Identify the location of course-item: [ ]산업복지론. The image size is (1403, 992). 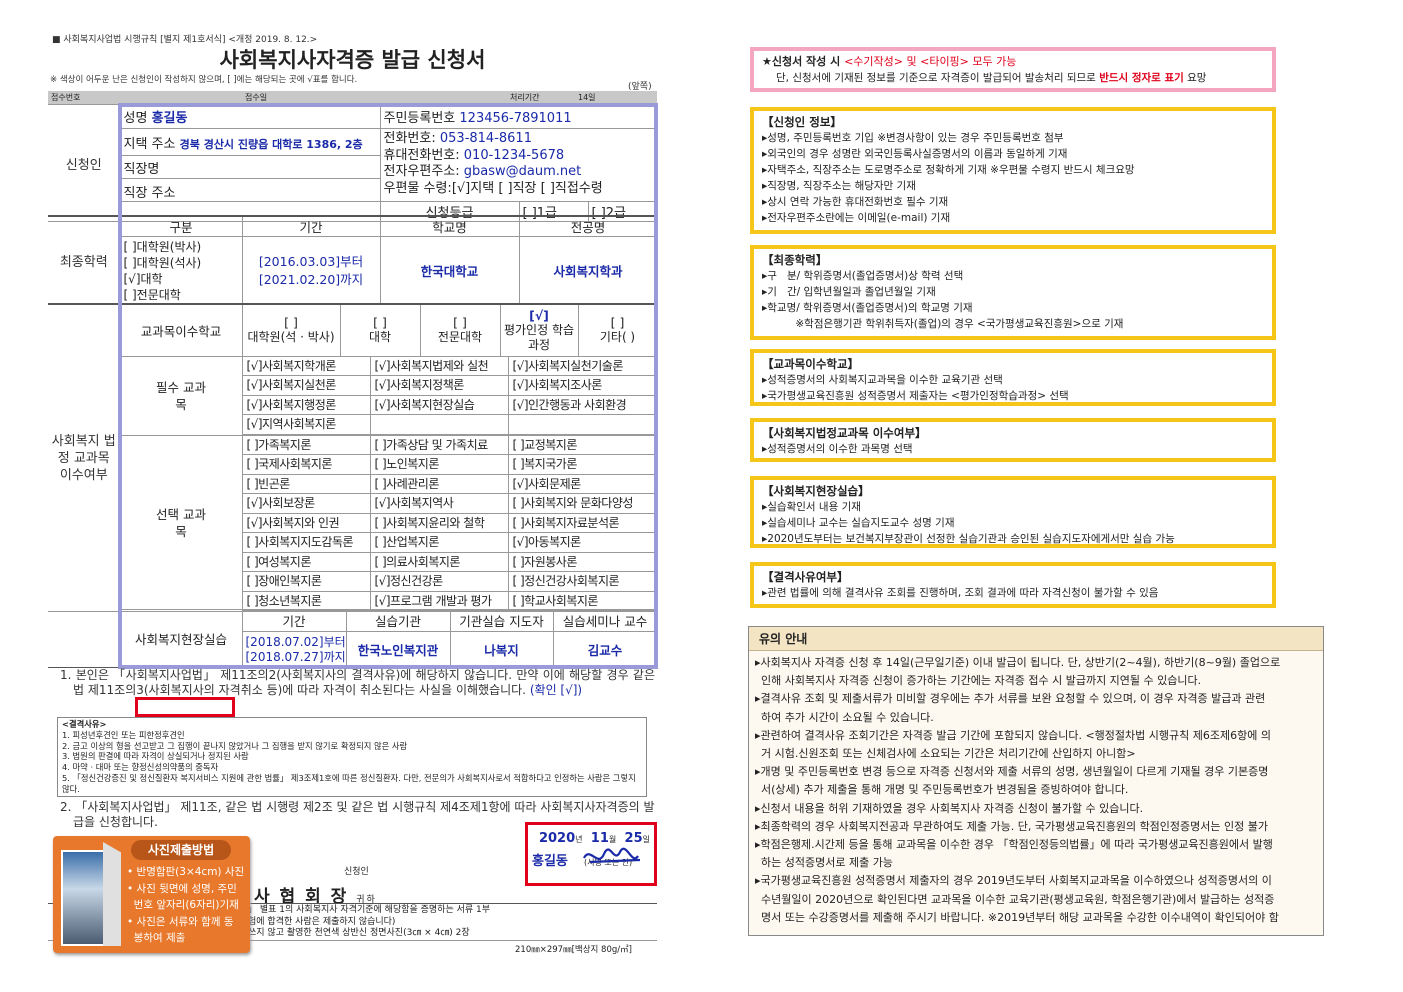
(439, 543).